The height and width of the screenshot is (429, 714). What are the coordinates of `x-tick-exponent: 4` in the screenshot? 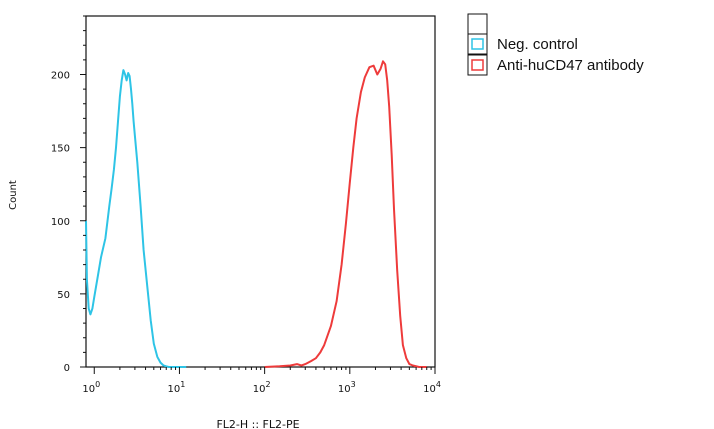 It's located at (438, 384).